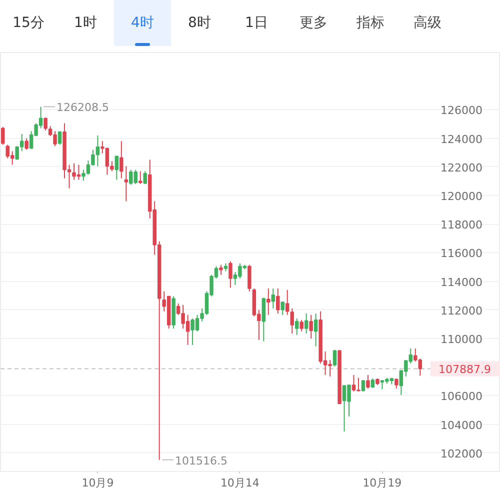 This screenshot has height=491, width=500. What do you see at coordinates (82, 107) in the screenshot?
I see `annotation: 126208.5` at bounding box center [82, 107].